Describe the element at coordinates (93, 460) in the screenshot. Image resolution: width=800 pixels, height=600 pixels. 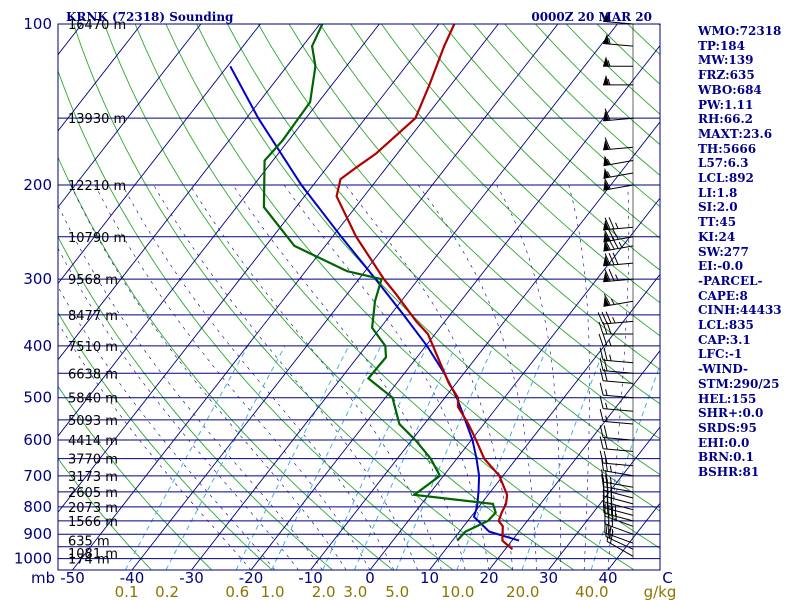
I see `height-label: 3770 m` at that location.